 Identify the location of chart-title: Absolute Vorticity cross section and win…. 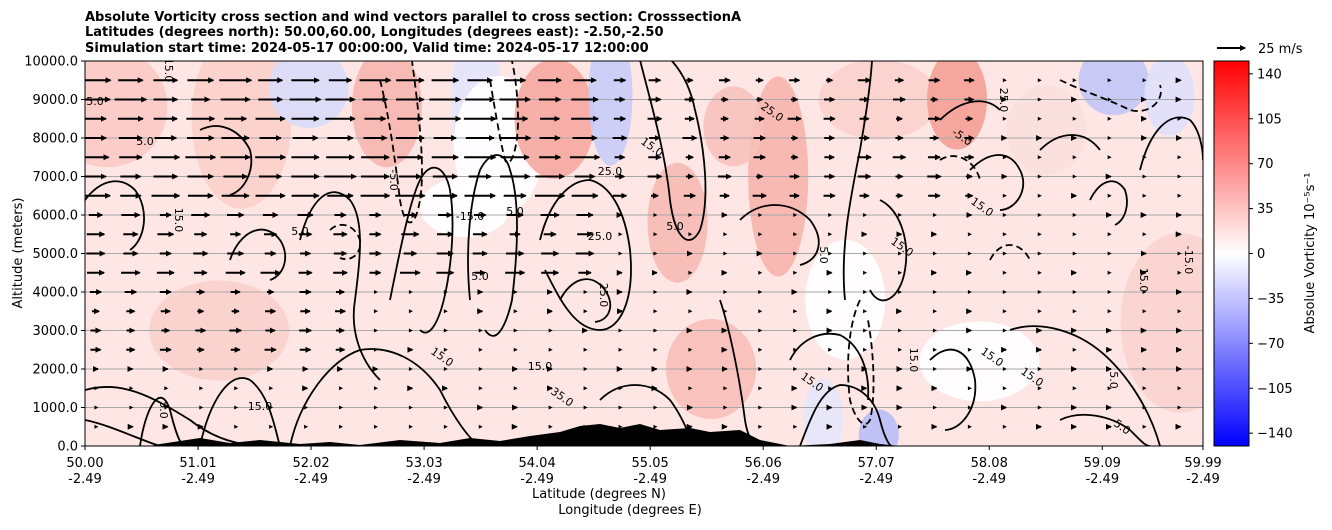
(413, 33).